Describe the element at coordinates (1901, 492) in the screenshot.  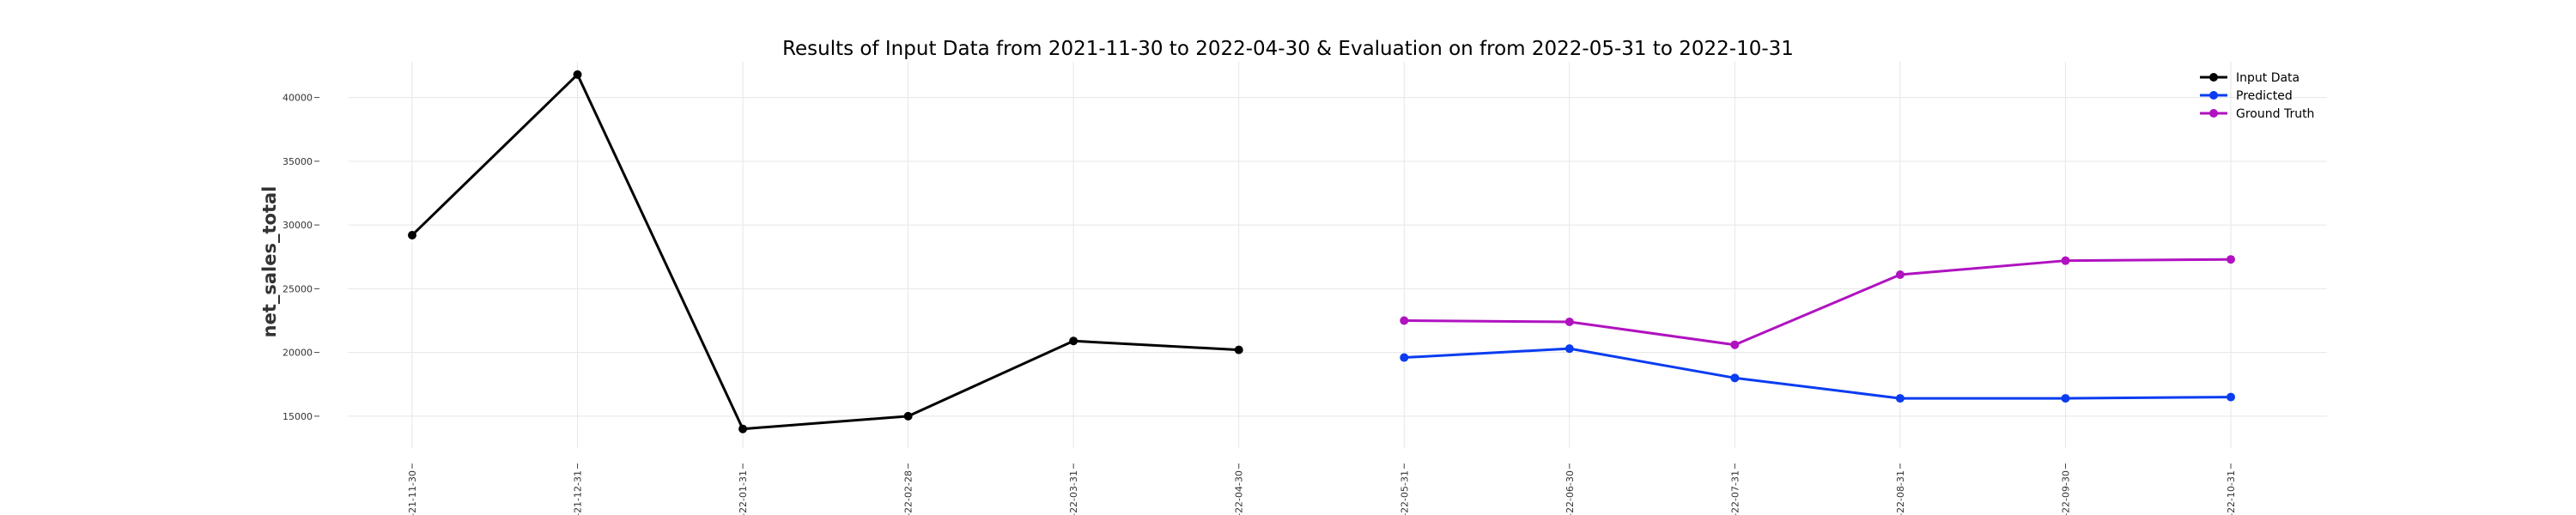
I see `x-tick-label: -22-08-31` at that location.